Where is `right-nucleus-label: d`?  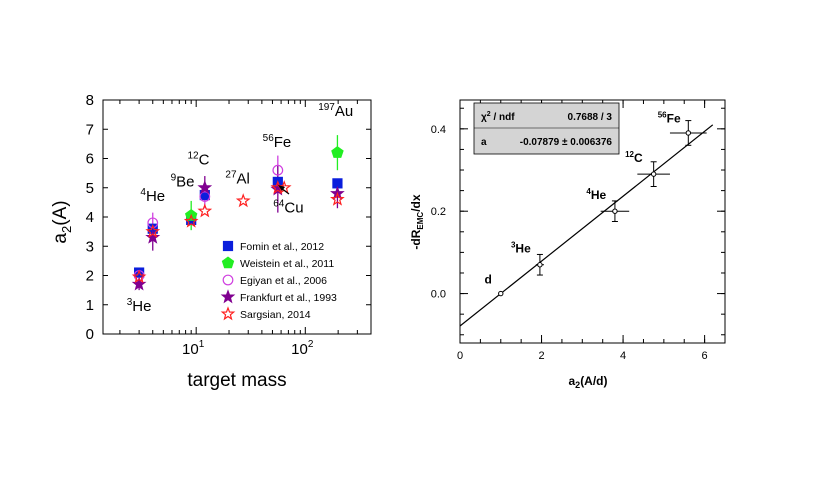 right-nucleus-label: d is located at coordinates (487, 279).